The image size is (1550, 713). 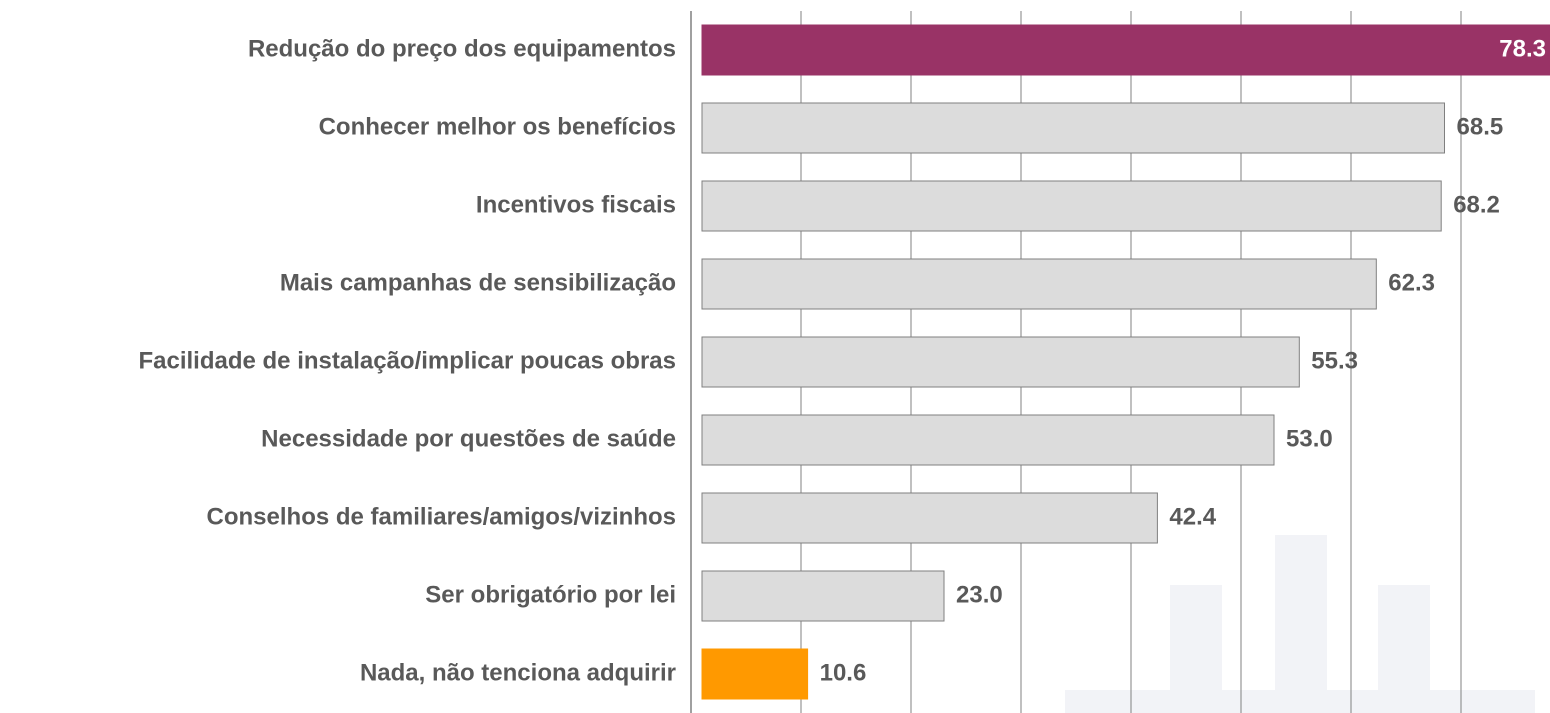 I want to click on watermark, so click(x=1300, y=624).